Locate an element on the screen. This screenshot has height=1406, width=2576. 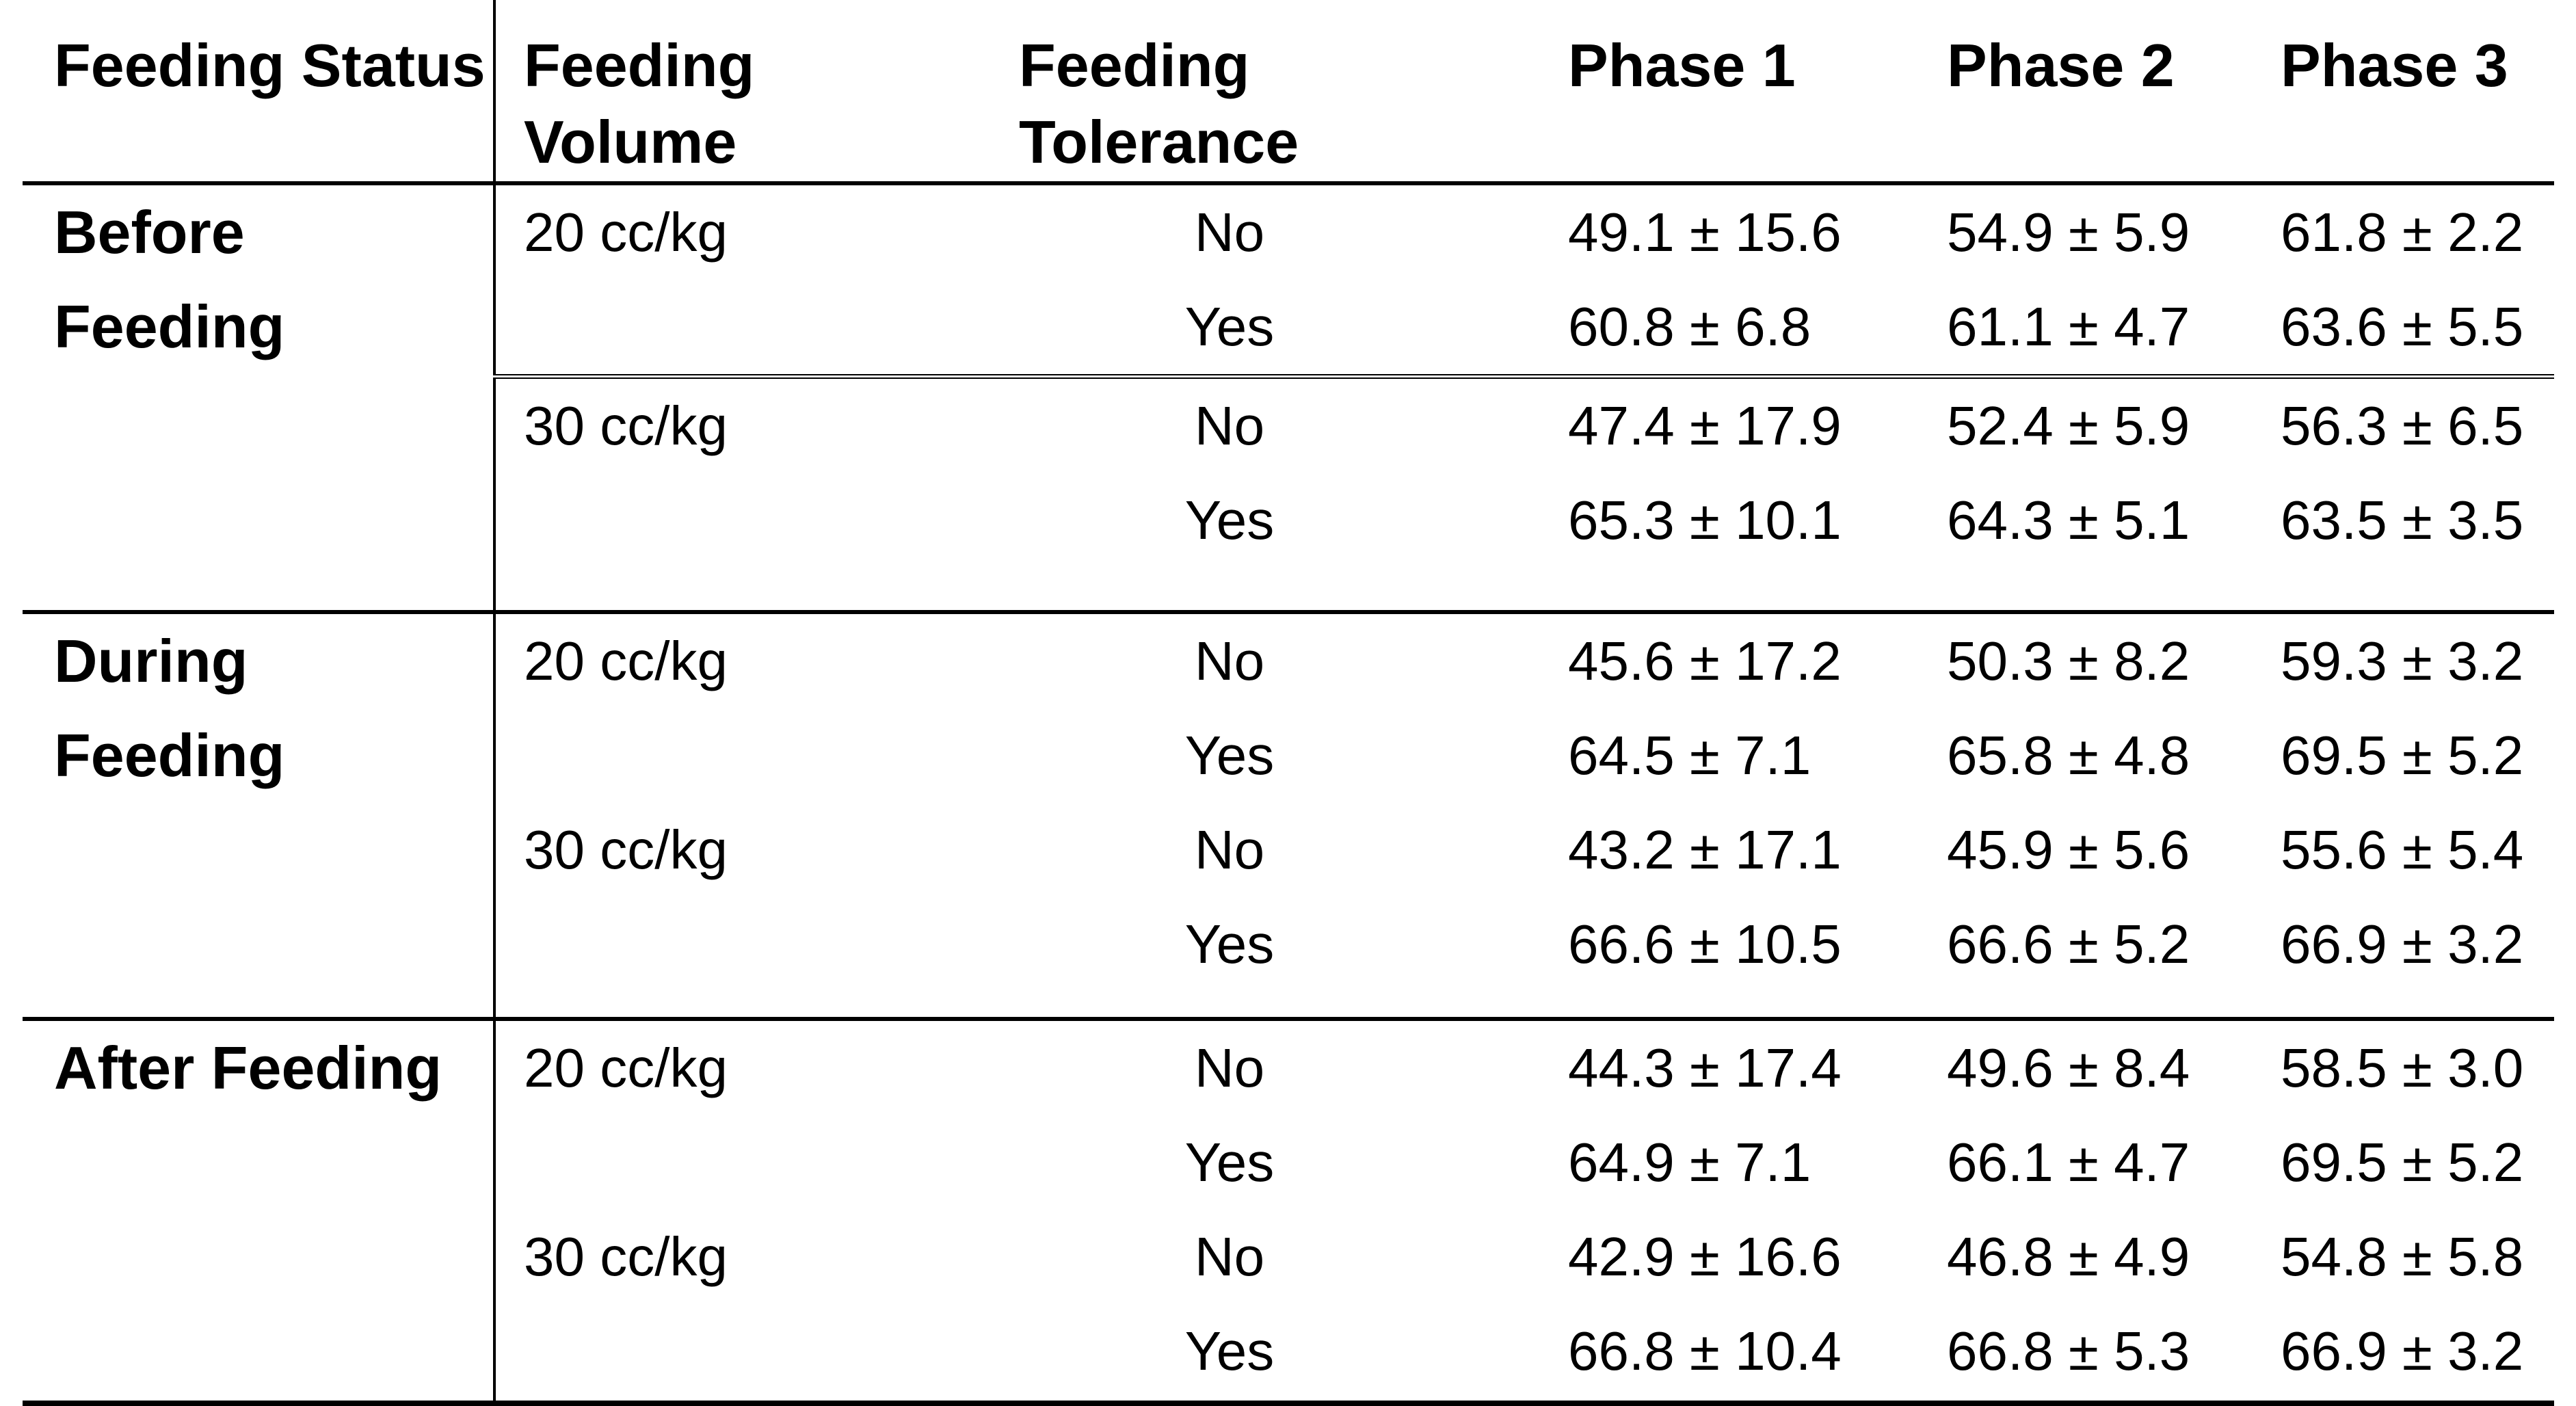
phase3-cell: 56.3 ± 6.5 is located at coordinates (2402, 425).